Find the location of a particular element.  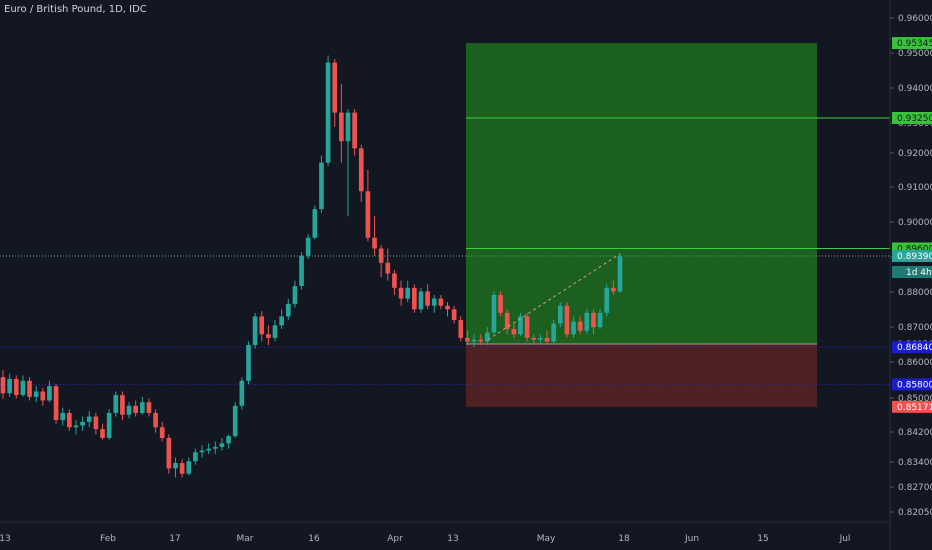

price-label-text: 0.85800 is located at coordinates (914, 385).